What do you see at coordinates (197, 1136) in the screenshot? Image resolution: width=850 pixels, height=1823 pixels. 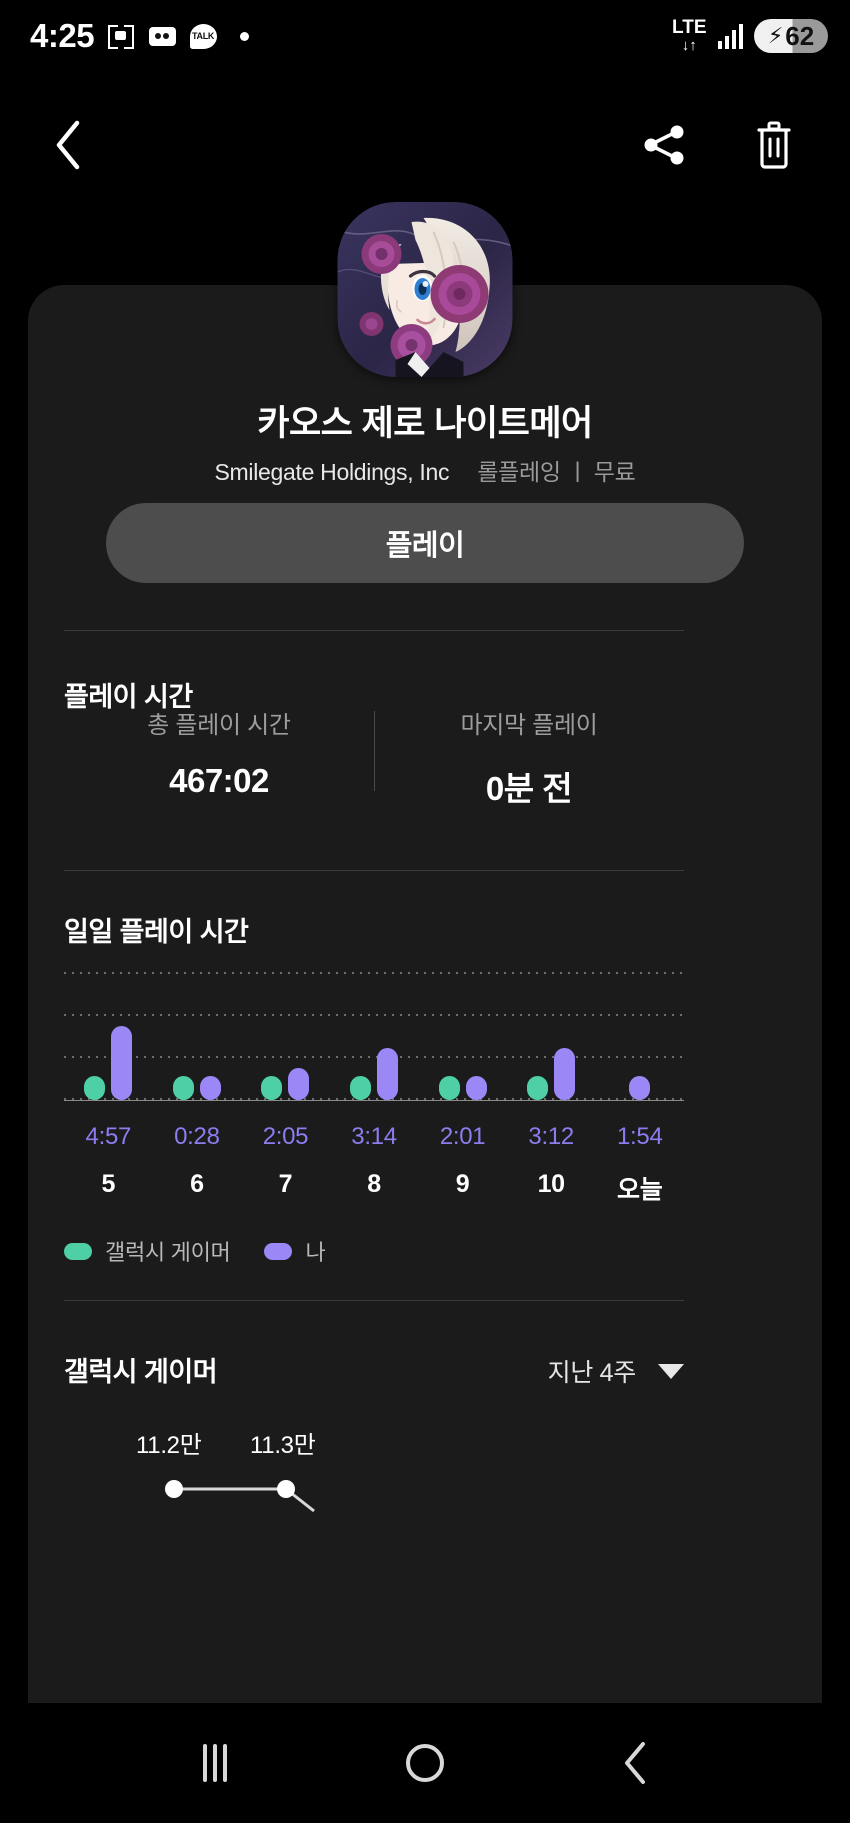 I see `chart-value-label: 0:28` at bounding box center [197, 1136].